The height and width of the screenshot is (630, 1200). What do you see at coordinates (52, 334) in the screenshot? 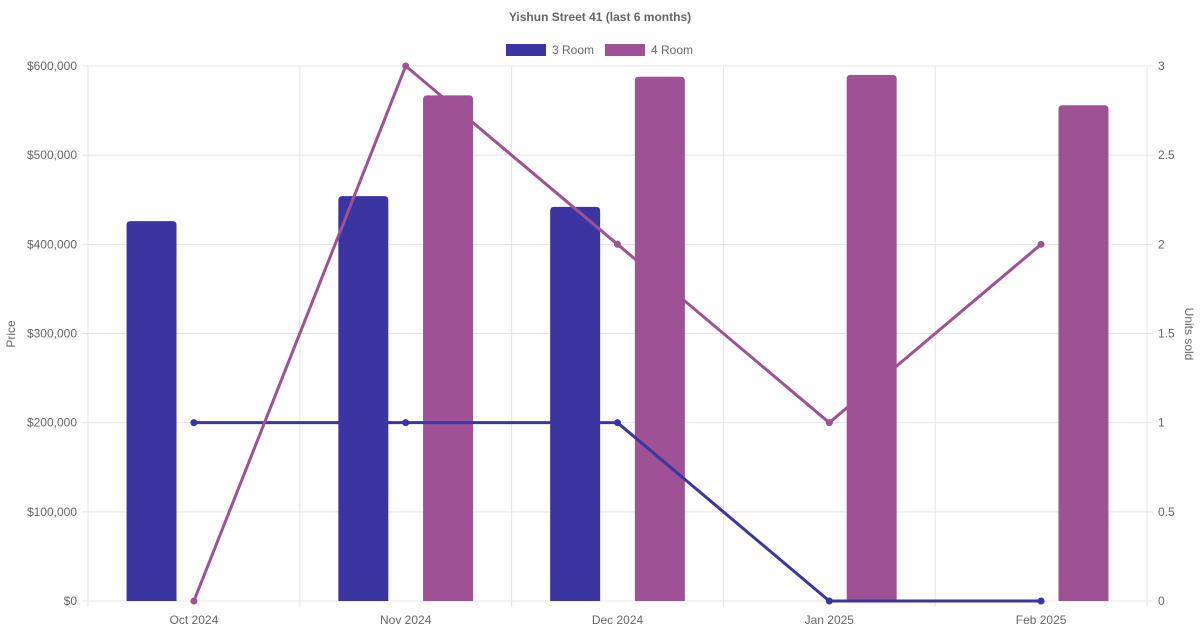
I see `y-left-tick-label: $300,000` at bounding box center [52, 334].